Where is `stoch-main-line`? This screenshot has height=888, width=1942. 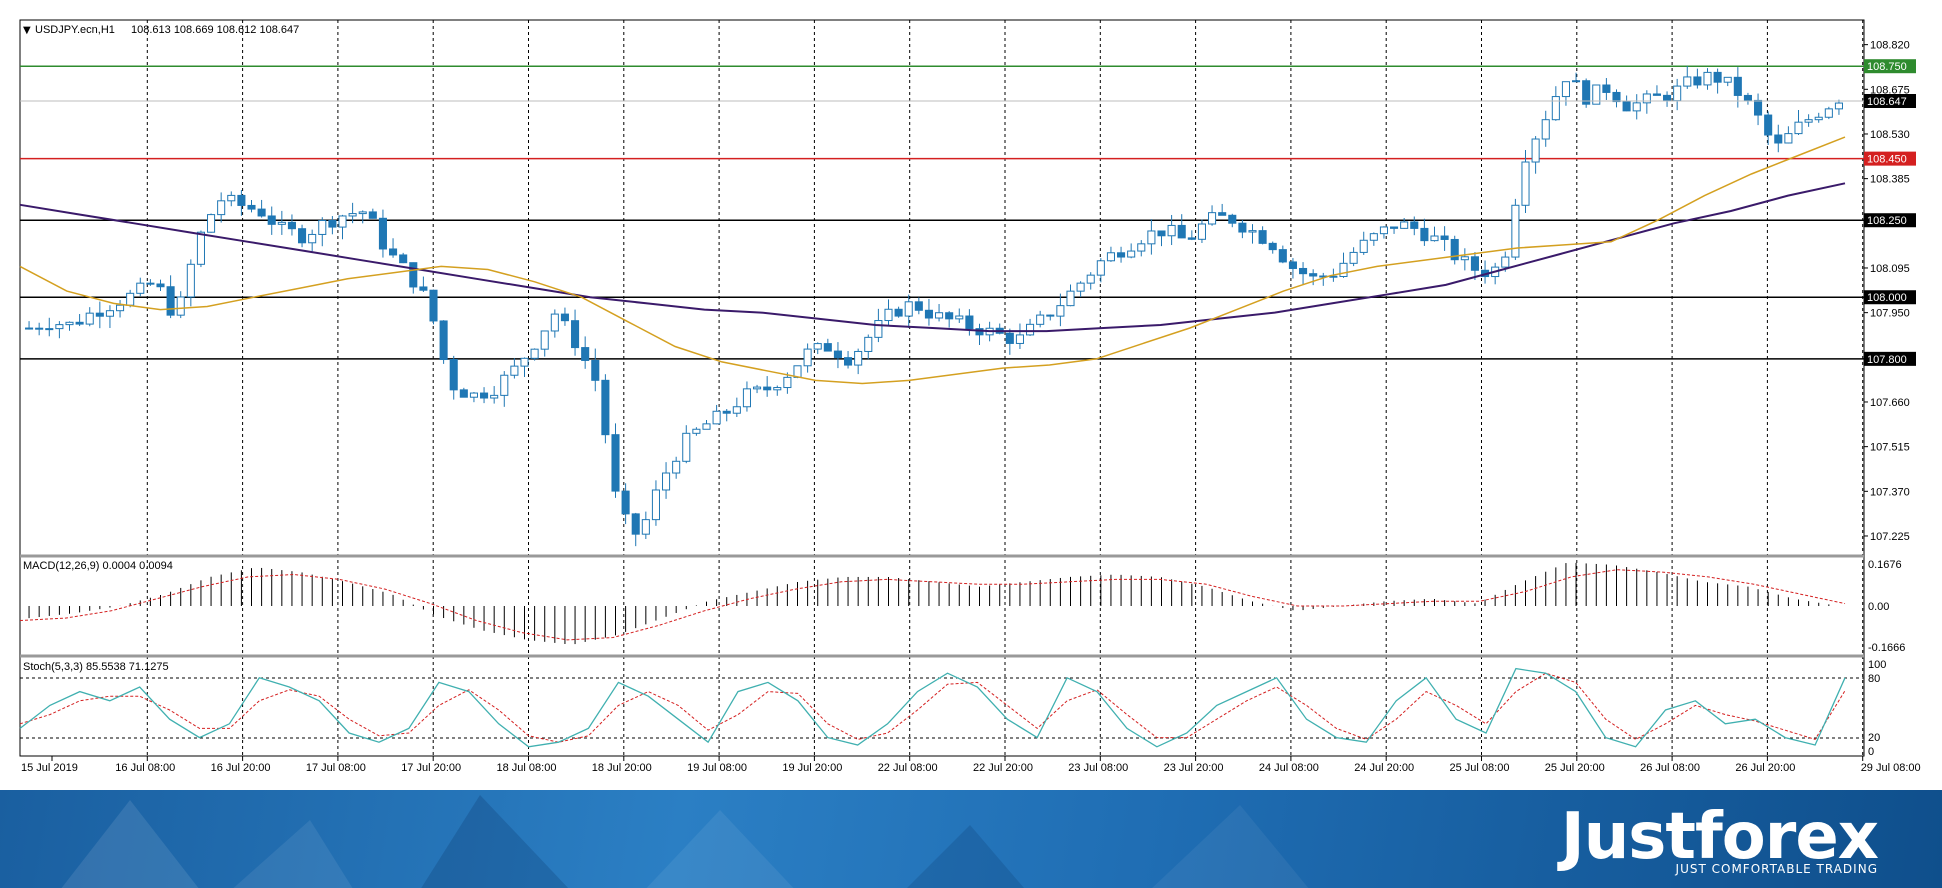 stoch-main-line is located at coordinates (932, 707).